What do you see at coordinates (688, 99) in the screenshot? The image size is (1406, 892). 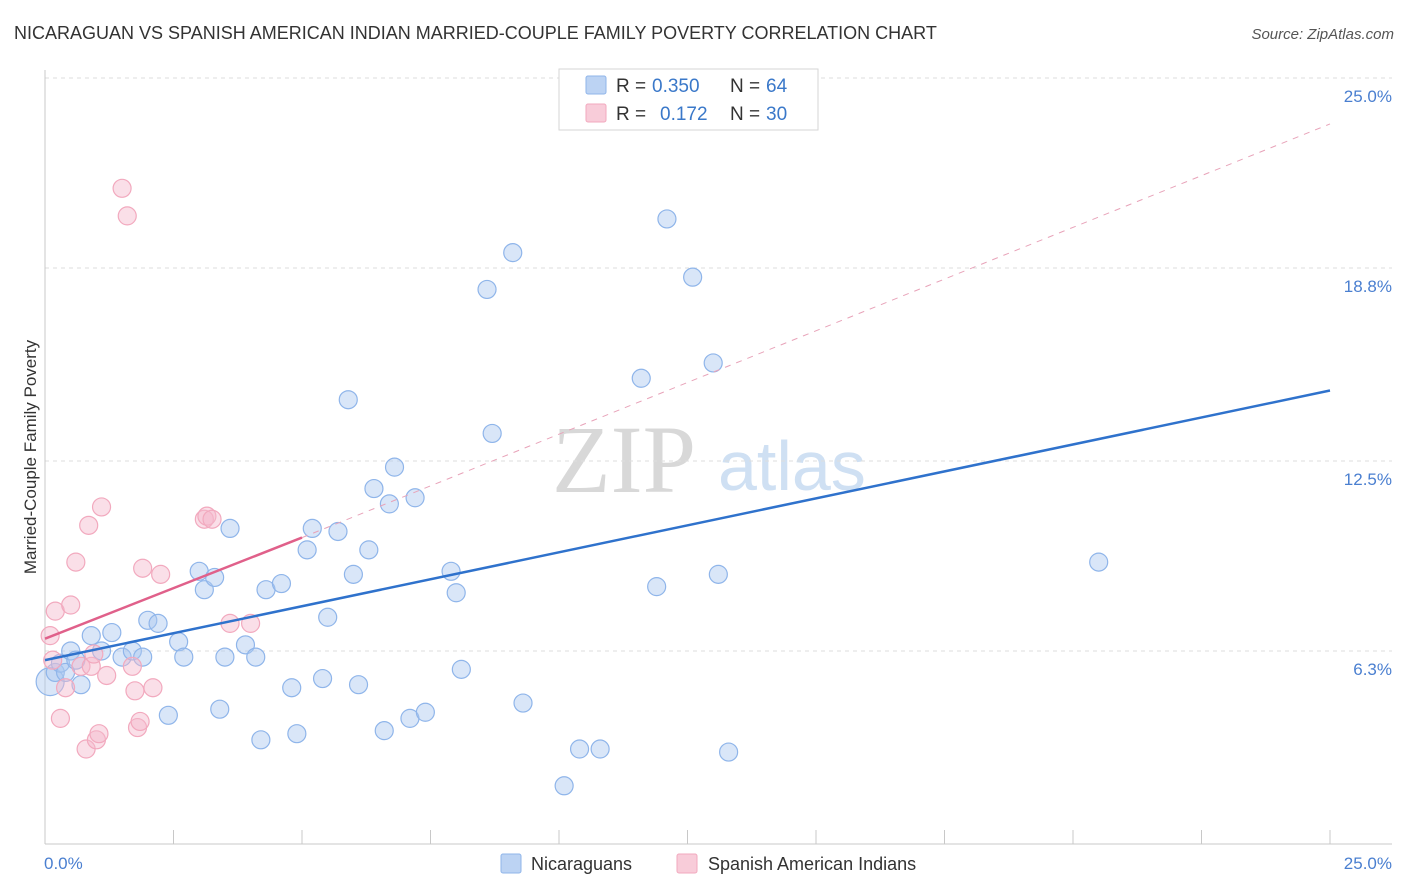 I see `stats-legend: R = 0.350 N = 64 R = 0.172 N = 30` at bounding box center [688, 99].